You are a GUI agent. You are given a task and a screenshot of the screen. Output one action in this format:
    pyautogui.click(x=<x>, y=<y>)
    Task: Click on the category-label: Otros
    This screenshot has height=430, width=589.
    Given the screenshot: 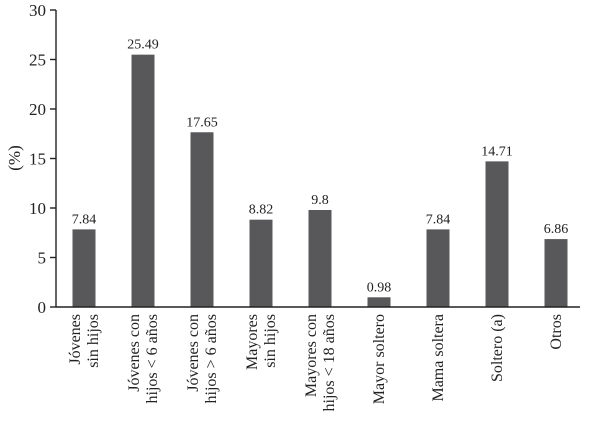 What is the action you would take?
    pyautogui.click(x=556, y=332)
    